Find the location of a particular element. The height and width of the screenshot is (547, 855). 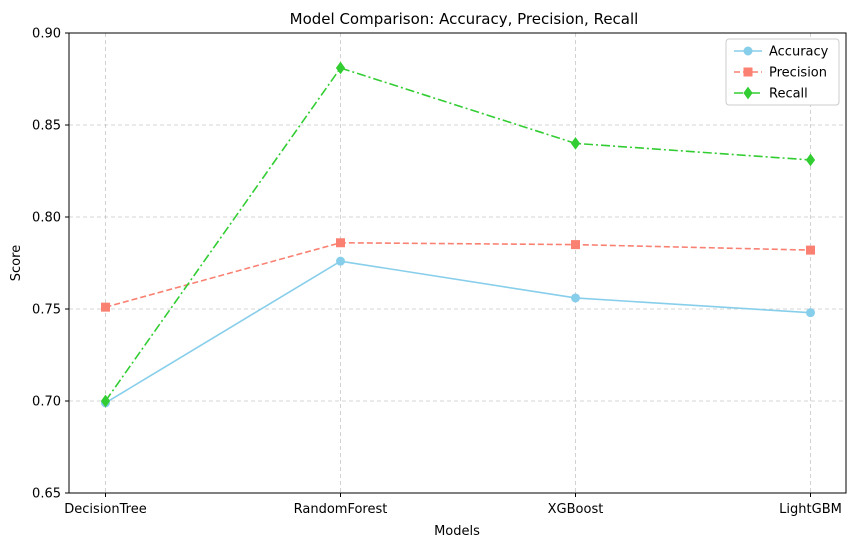

y-tick-label: 0.85 is located at coordinates (46, 126).